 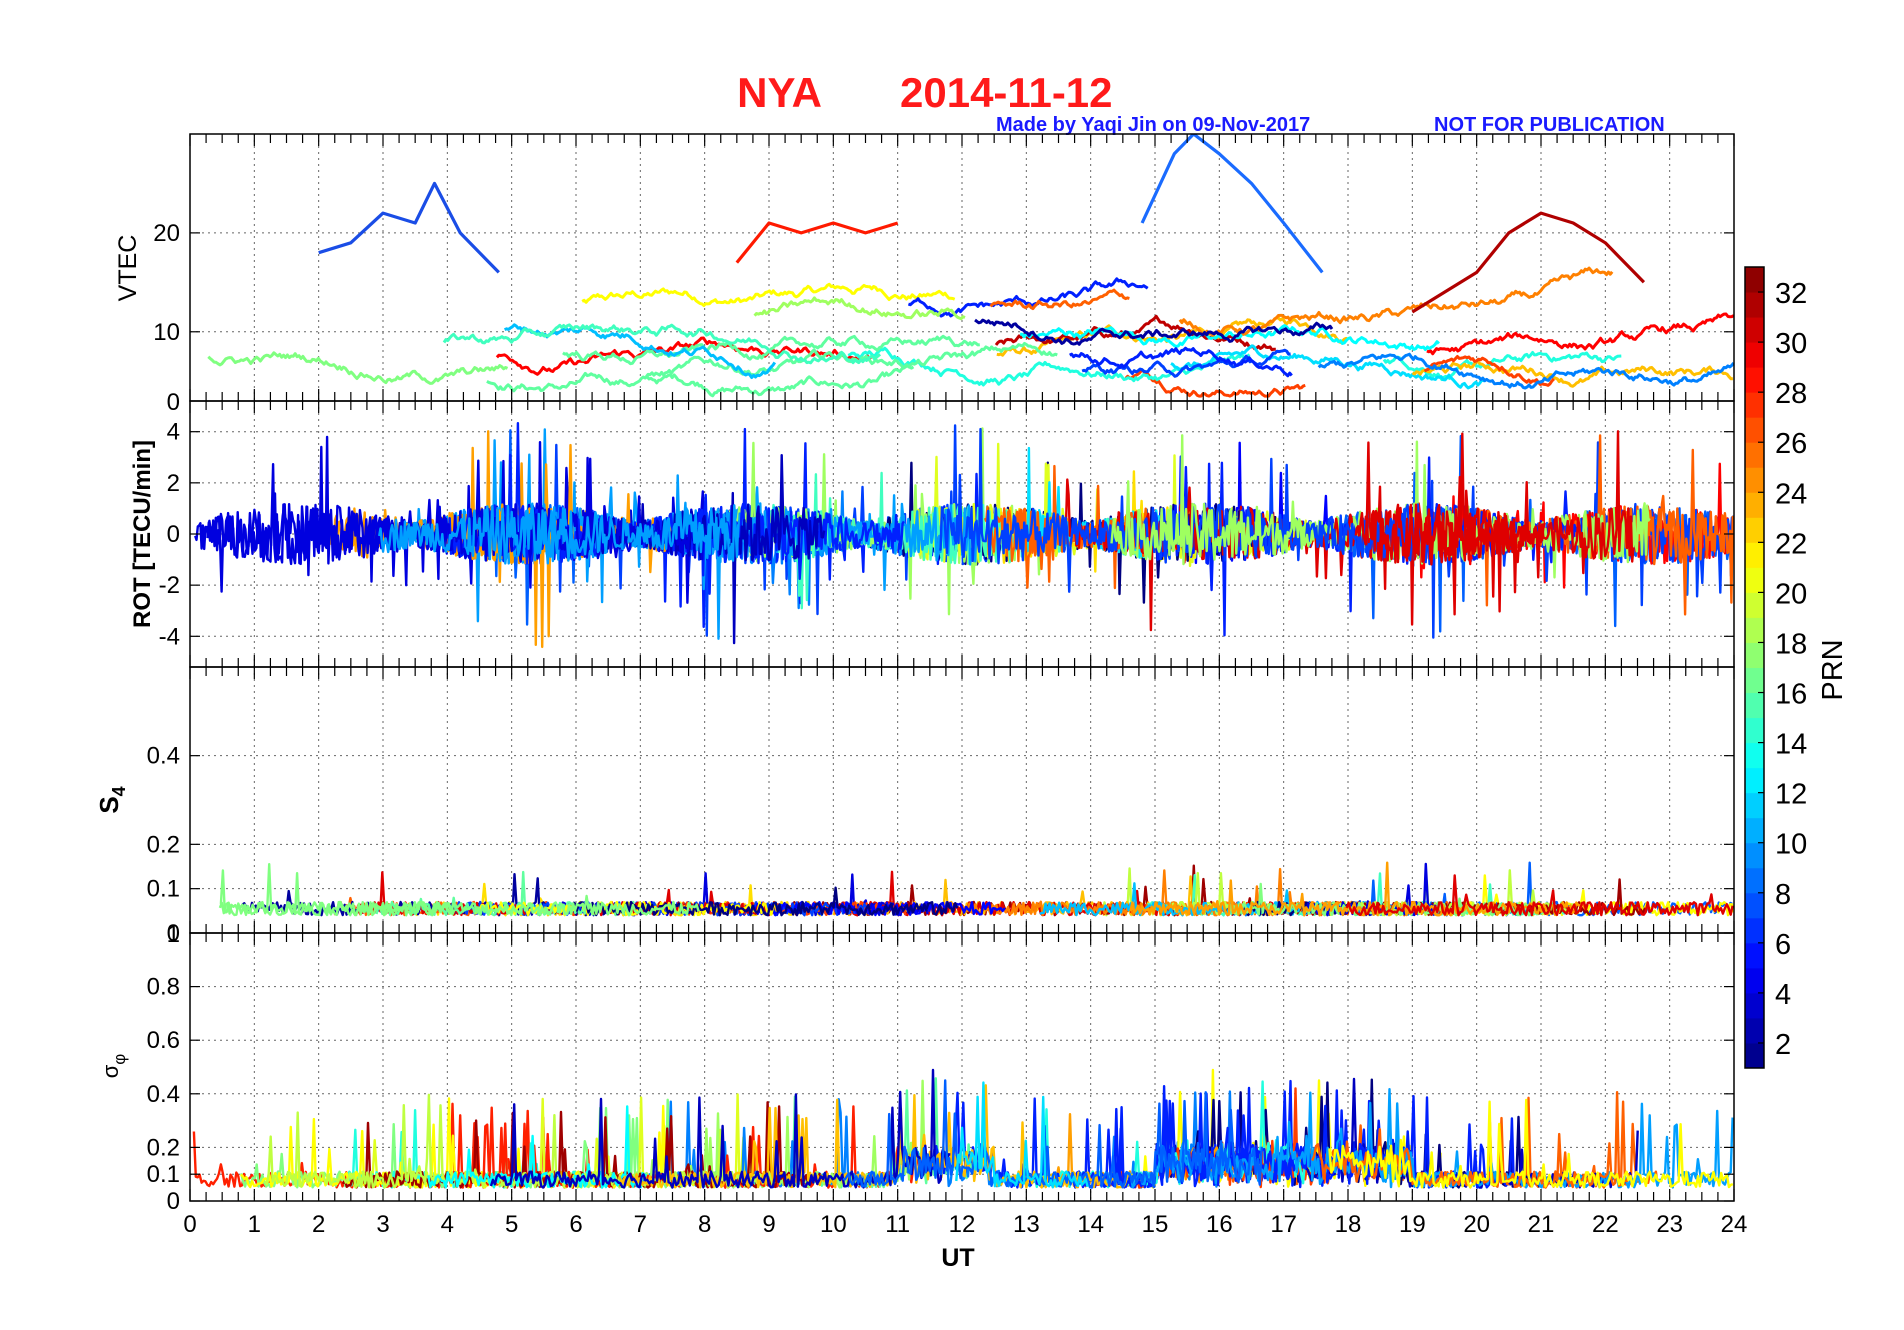 I want to click on x-tick-label: 6, so click(x=575, y=1224).